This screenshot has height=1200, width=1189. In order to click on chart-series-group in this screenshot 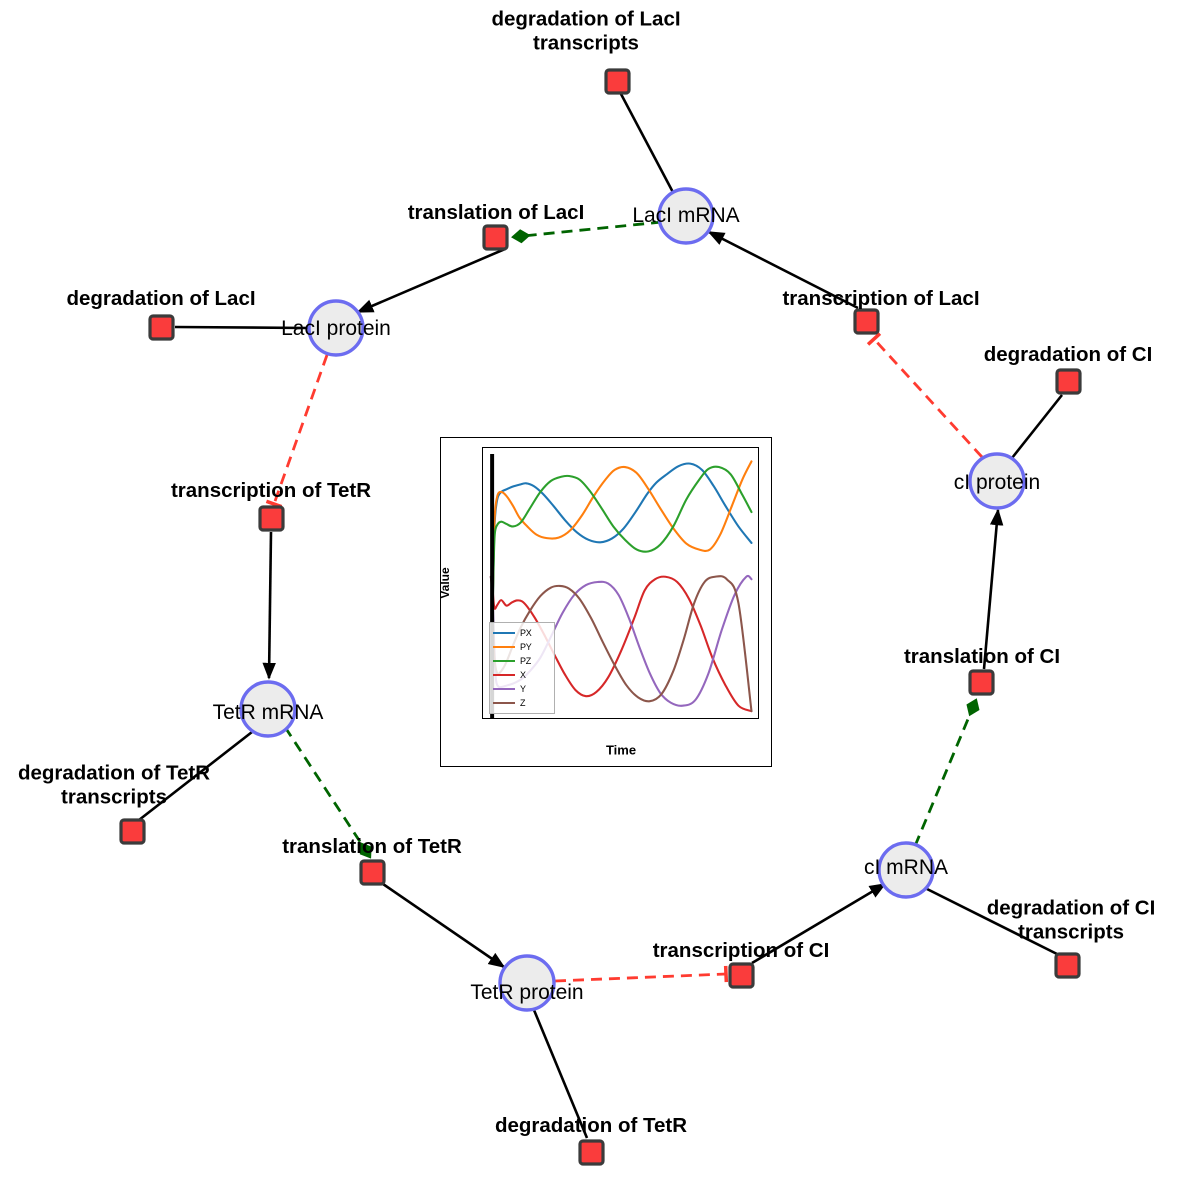, I will do `click(621, 586)`.